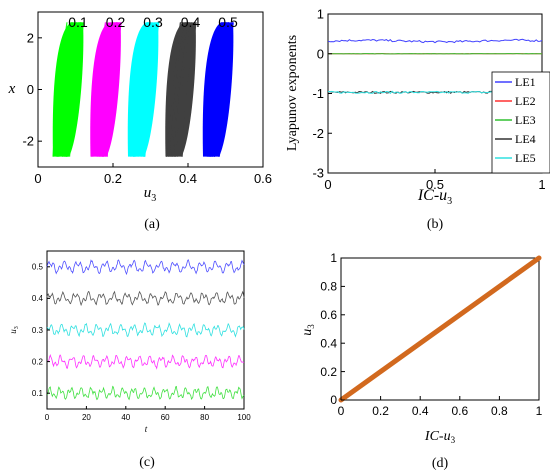 The height and width of the screenshot is (474, 550). What do you see at coordinates (499, 411) in the screenshot?
I see `x-tick-label: 0.8` at bounding box center [499, 411].